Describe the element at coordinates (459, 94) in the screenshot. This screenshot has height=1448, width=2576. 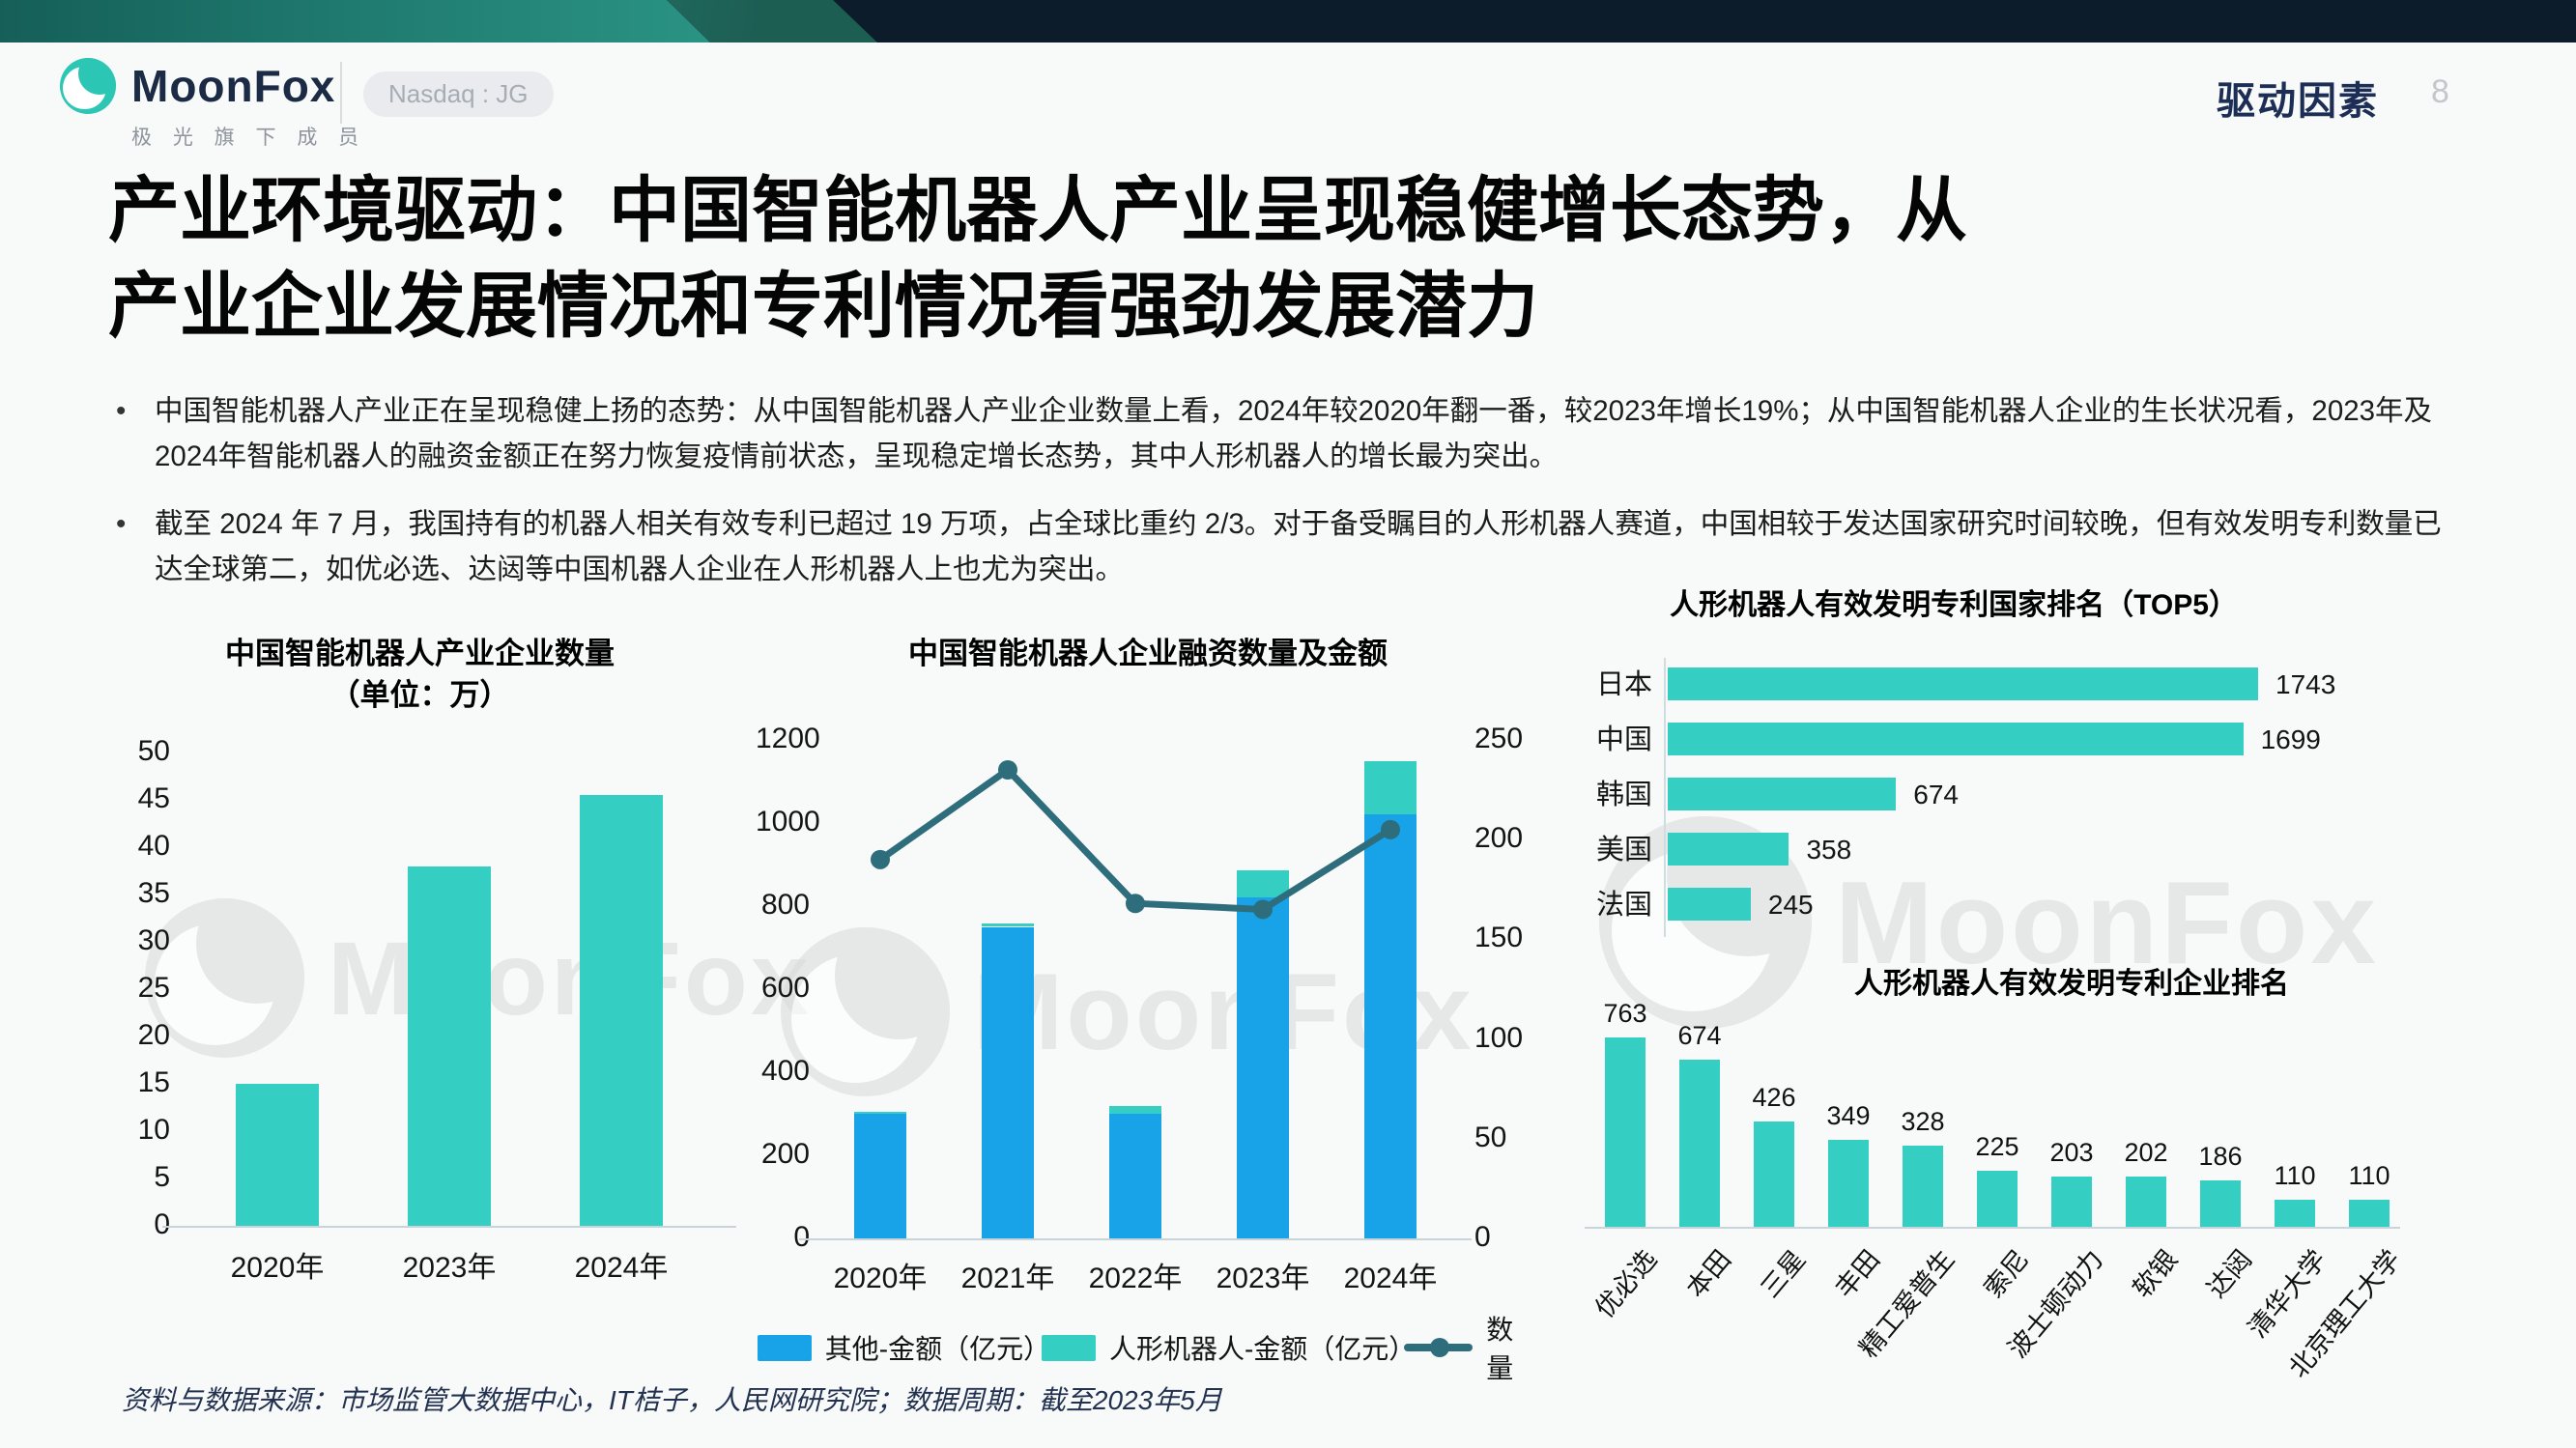
I see `nasdaq-badge: Nasdaq : JG` at that location.